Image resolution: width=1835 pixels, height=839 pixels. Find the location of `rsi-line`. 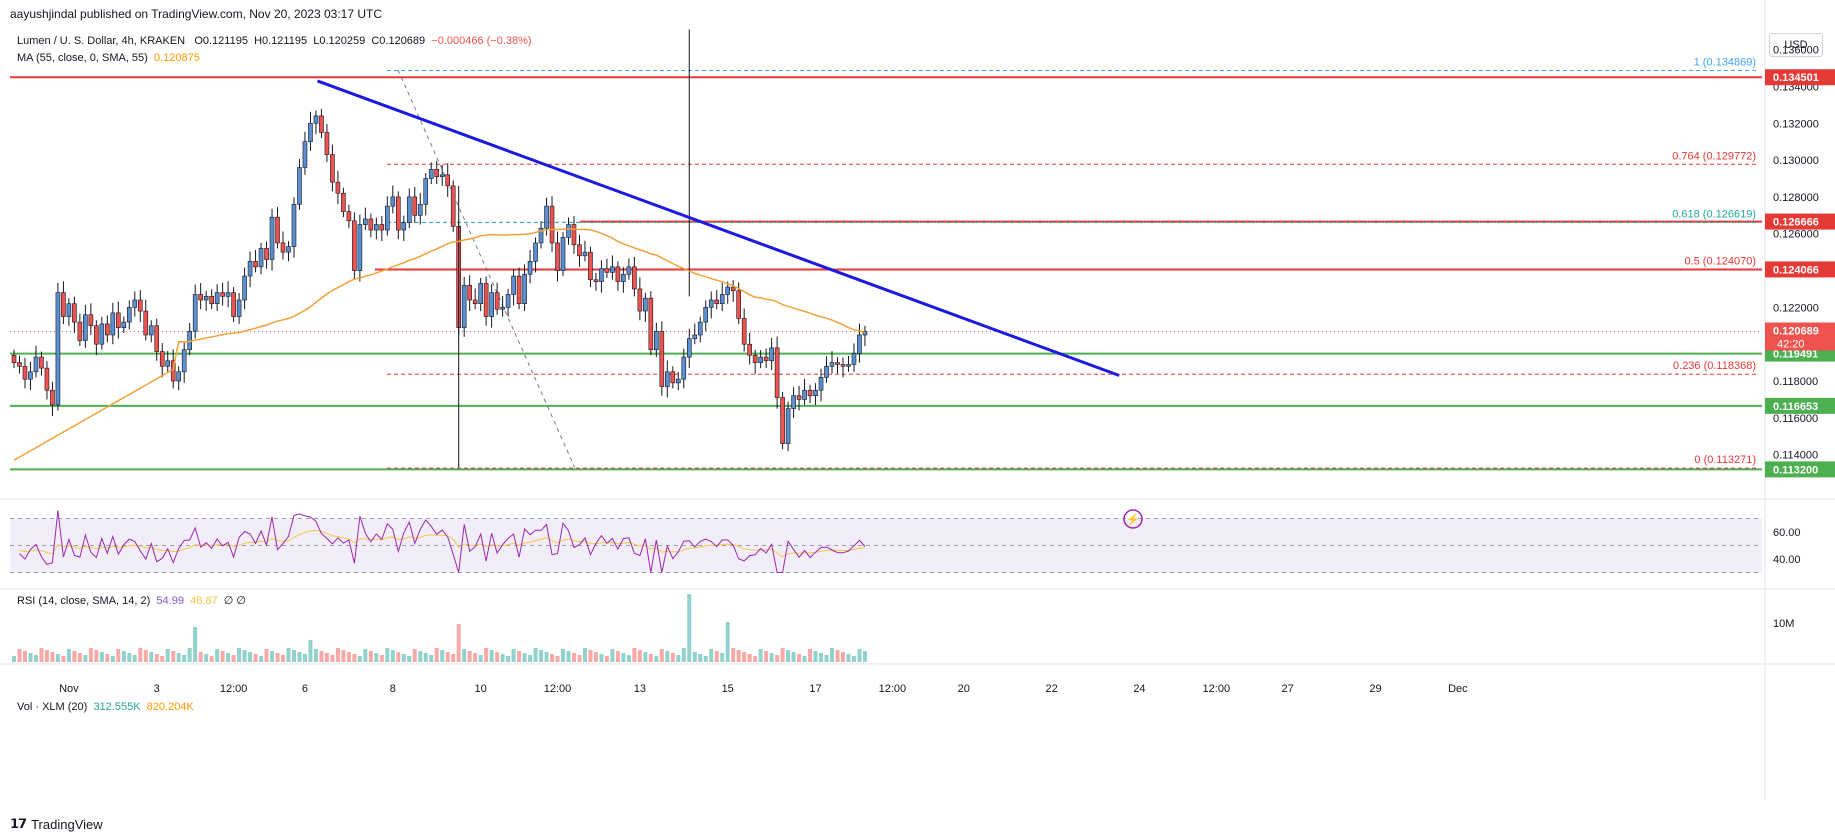

rsi-line is located at coordinates (442, 541).